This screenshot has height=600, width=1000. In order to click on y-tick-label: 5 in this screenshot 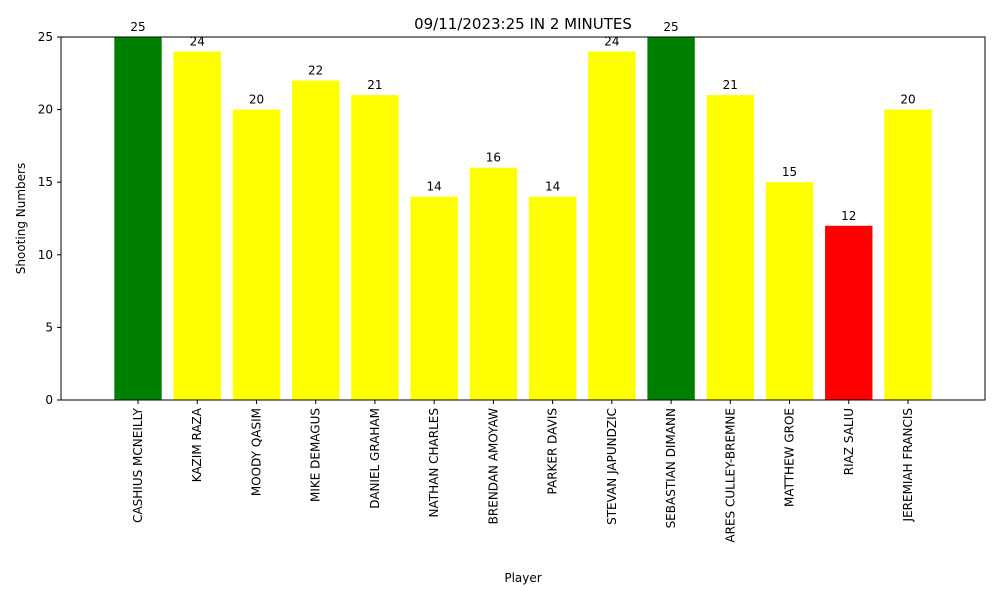, I will do `click(49, 327)`.